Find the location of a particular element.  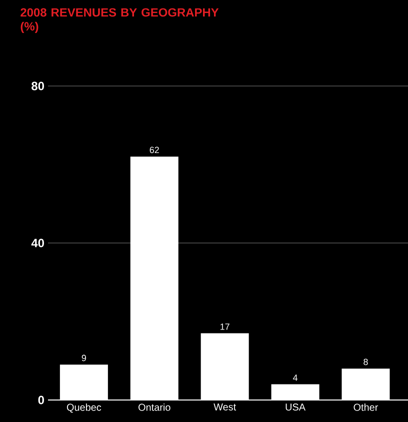

data-label: 8 is located at coordinates (365, 362).